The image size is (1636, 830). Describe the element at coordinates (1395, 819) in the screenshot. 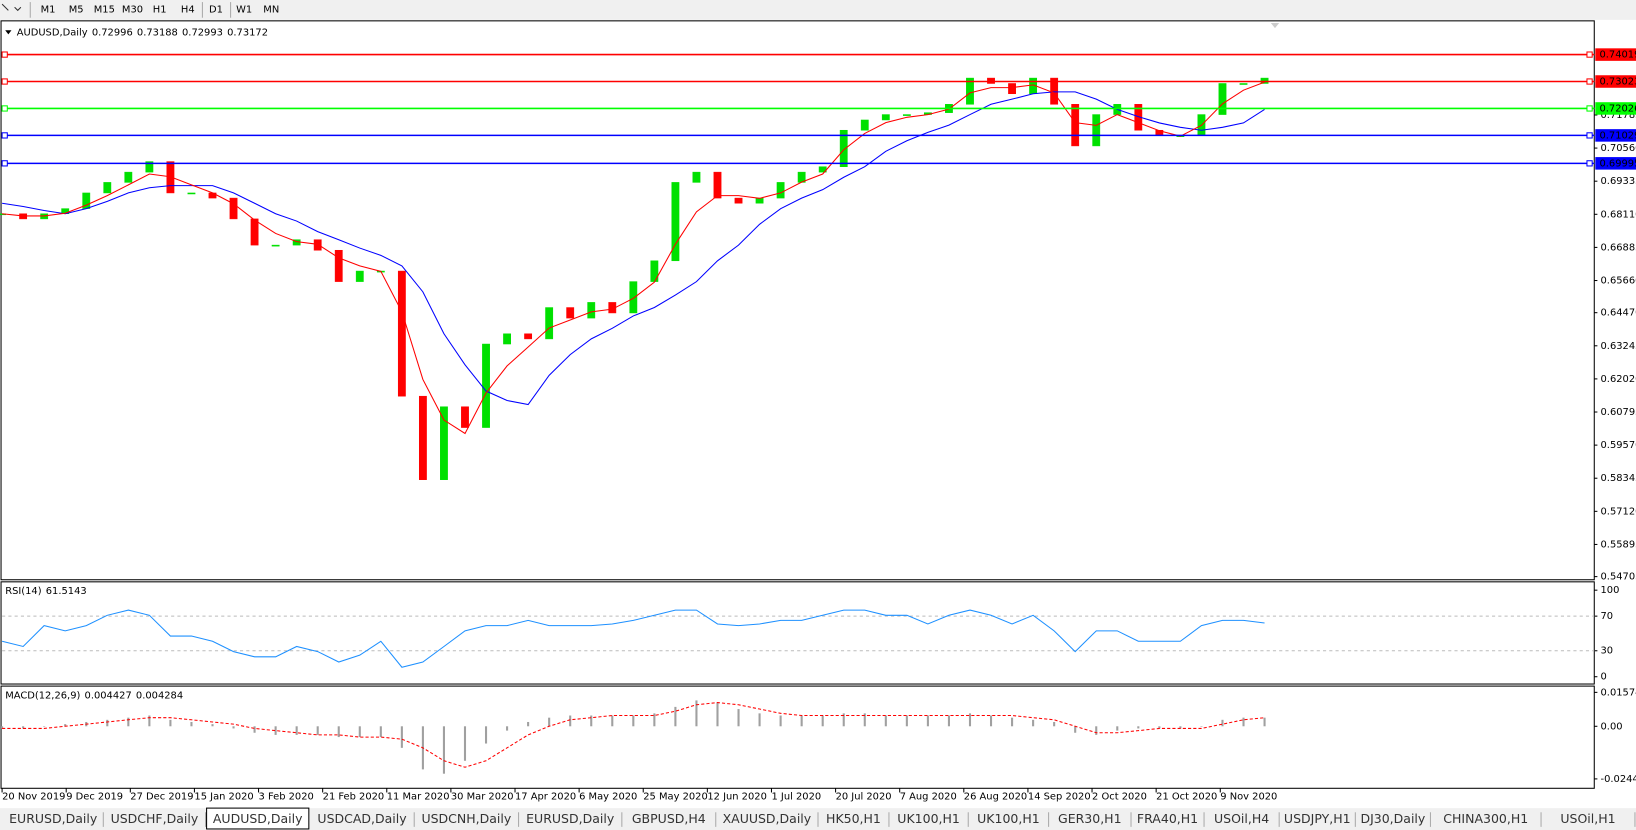

I see `symbol-tab: DJ30,Daily` at that location.